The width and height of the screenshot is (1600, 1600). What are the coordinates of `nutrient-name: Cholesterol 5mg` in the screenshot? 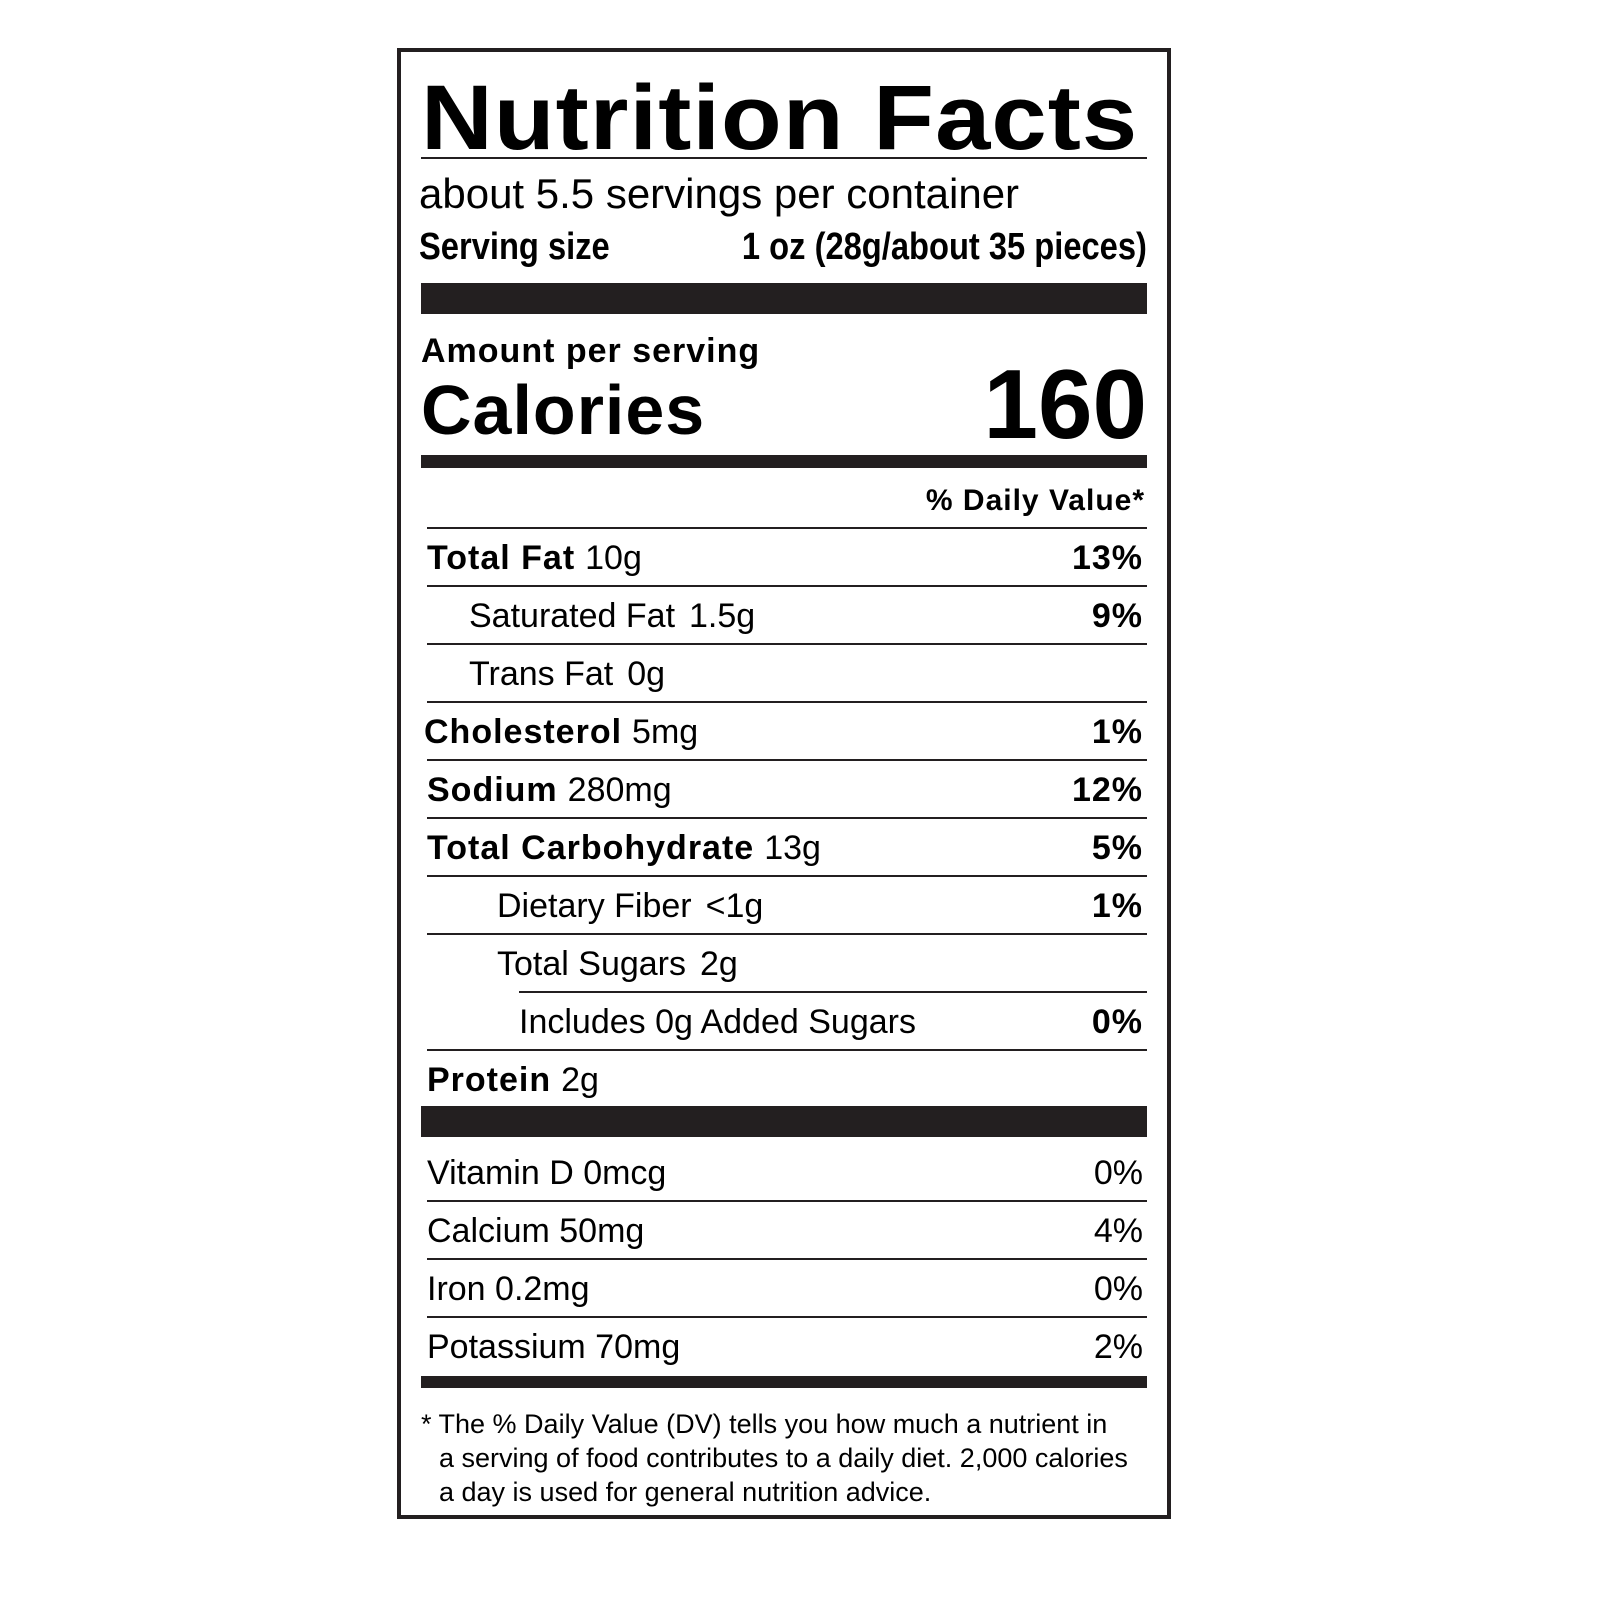 It's located at (561, 732).